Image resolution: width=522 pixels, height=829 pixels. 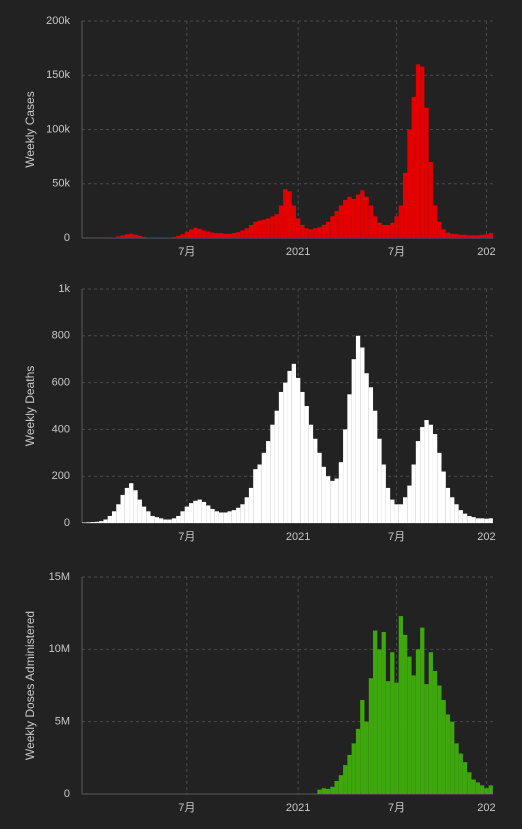 What do you see at coordinates (61, 184) in the screenshot?
I see `y-tick-label: 50k` at bounding box center [61, 184].